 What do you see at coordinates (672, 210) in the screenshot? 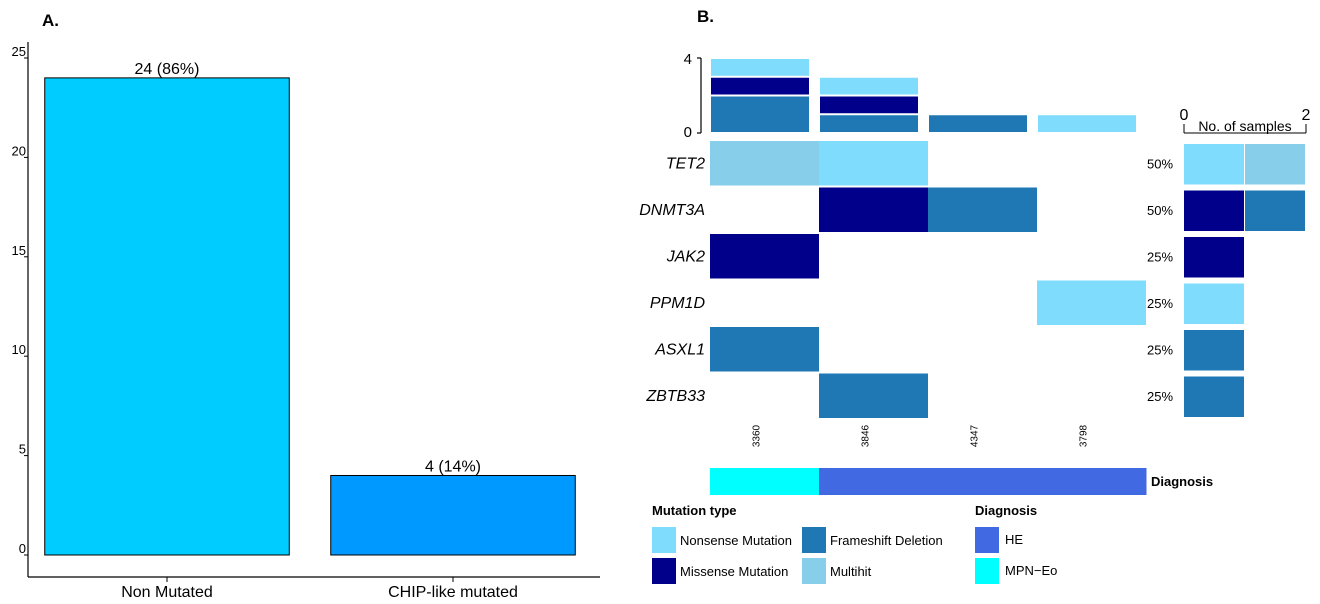
I see `gene-label-DNMT3A: DNMT3A` at bounding box center [672, 210].